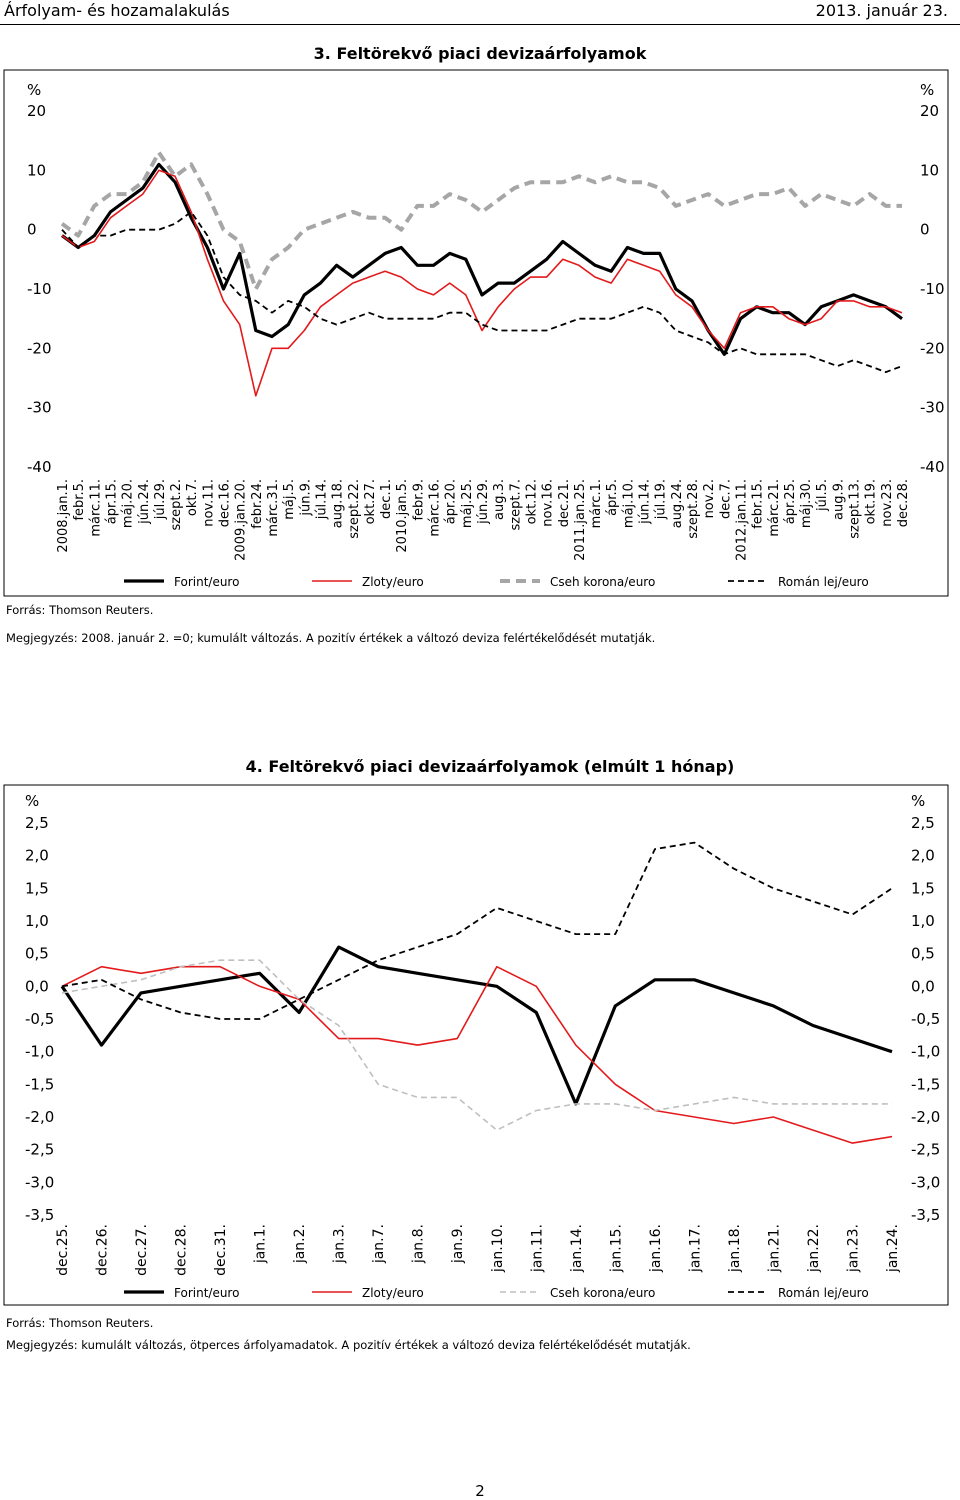 The image size is (960, 1500). Describe the element at coordinates (925, 1117) in the screenshot. I see `chart4-ytick-right: -2,0` at that location.